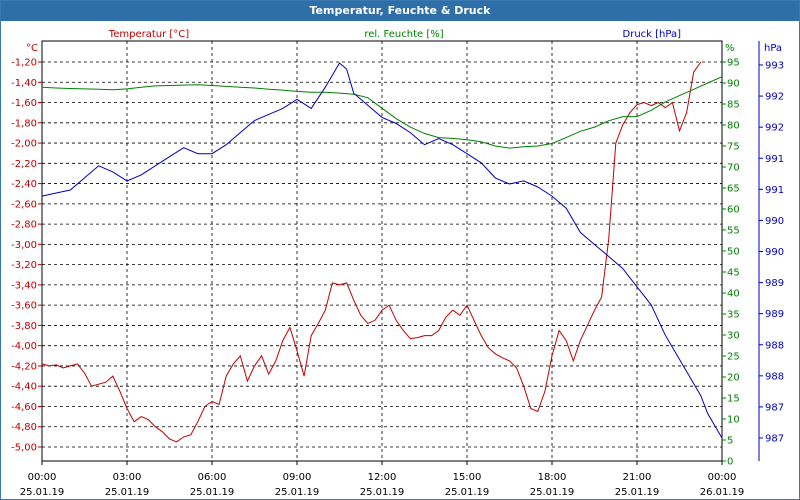 This screenshot has width=800, height=500. I want to click on humidity-tick-label: 30, so click(733, 336).